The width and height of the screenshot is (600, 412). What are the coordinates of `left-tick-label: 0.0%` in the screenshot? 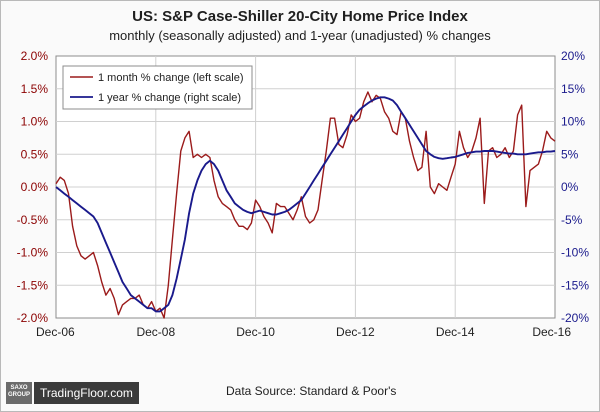 It's located at (35, 187).